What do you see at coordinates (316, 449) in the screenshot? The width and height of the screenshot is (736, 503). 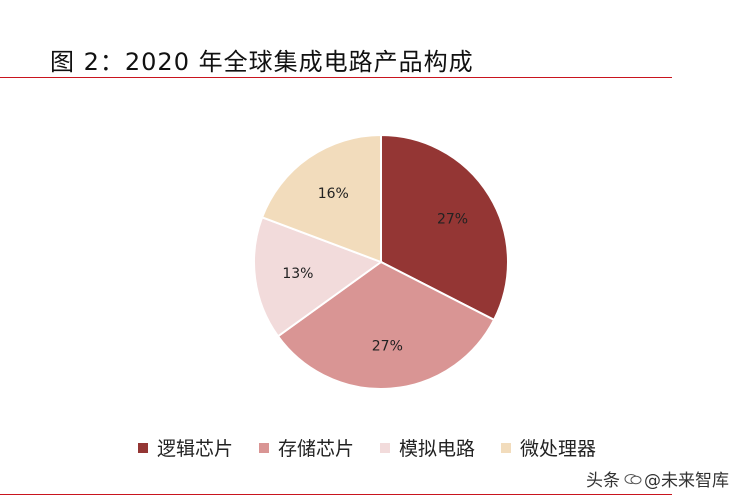 I see `legend-label: 存储芯片` at bounding box center [316, 449].